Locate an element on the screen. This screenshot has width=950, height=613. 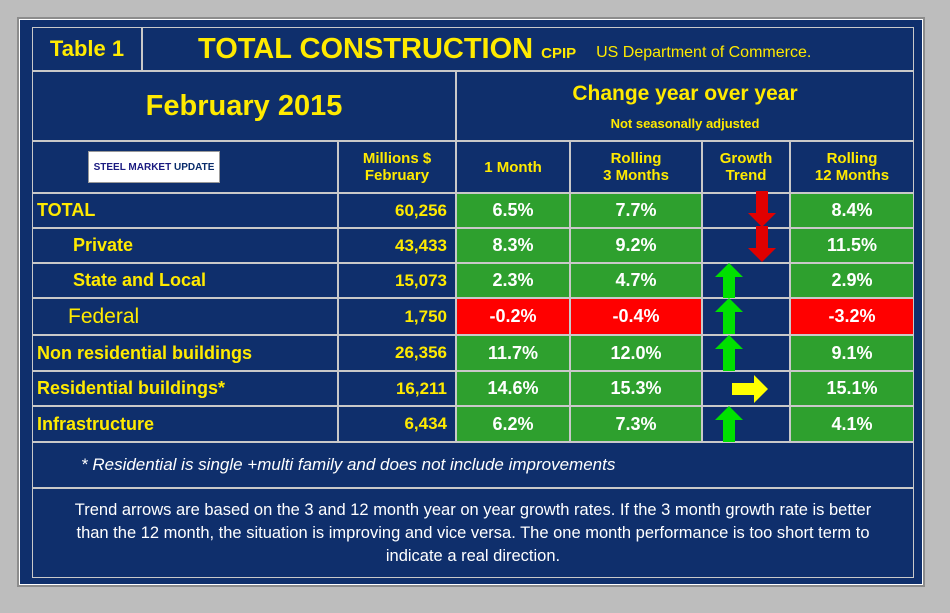
source-label: US Department of Commerce. is located at coordinates (704, 52).